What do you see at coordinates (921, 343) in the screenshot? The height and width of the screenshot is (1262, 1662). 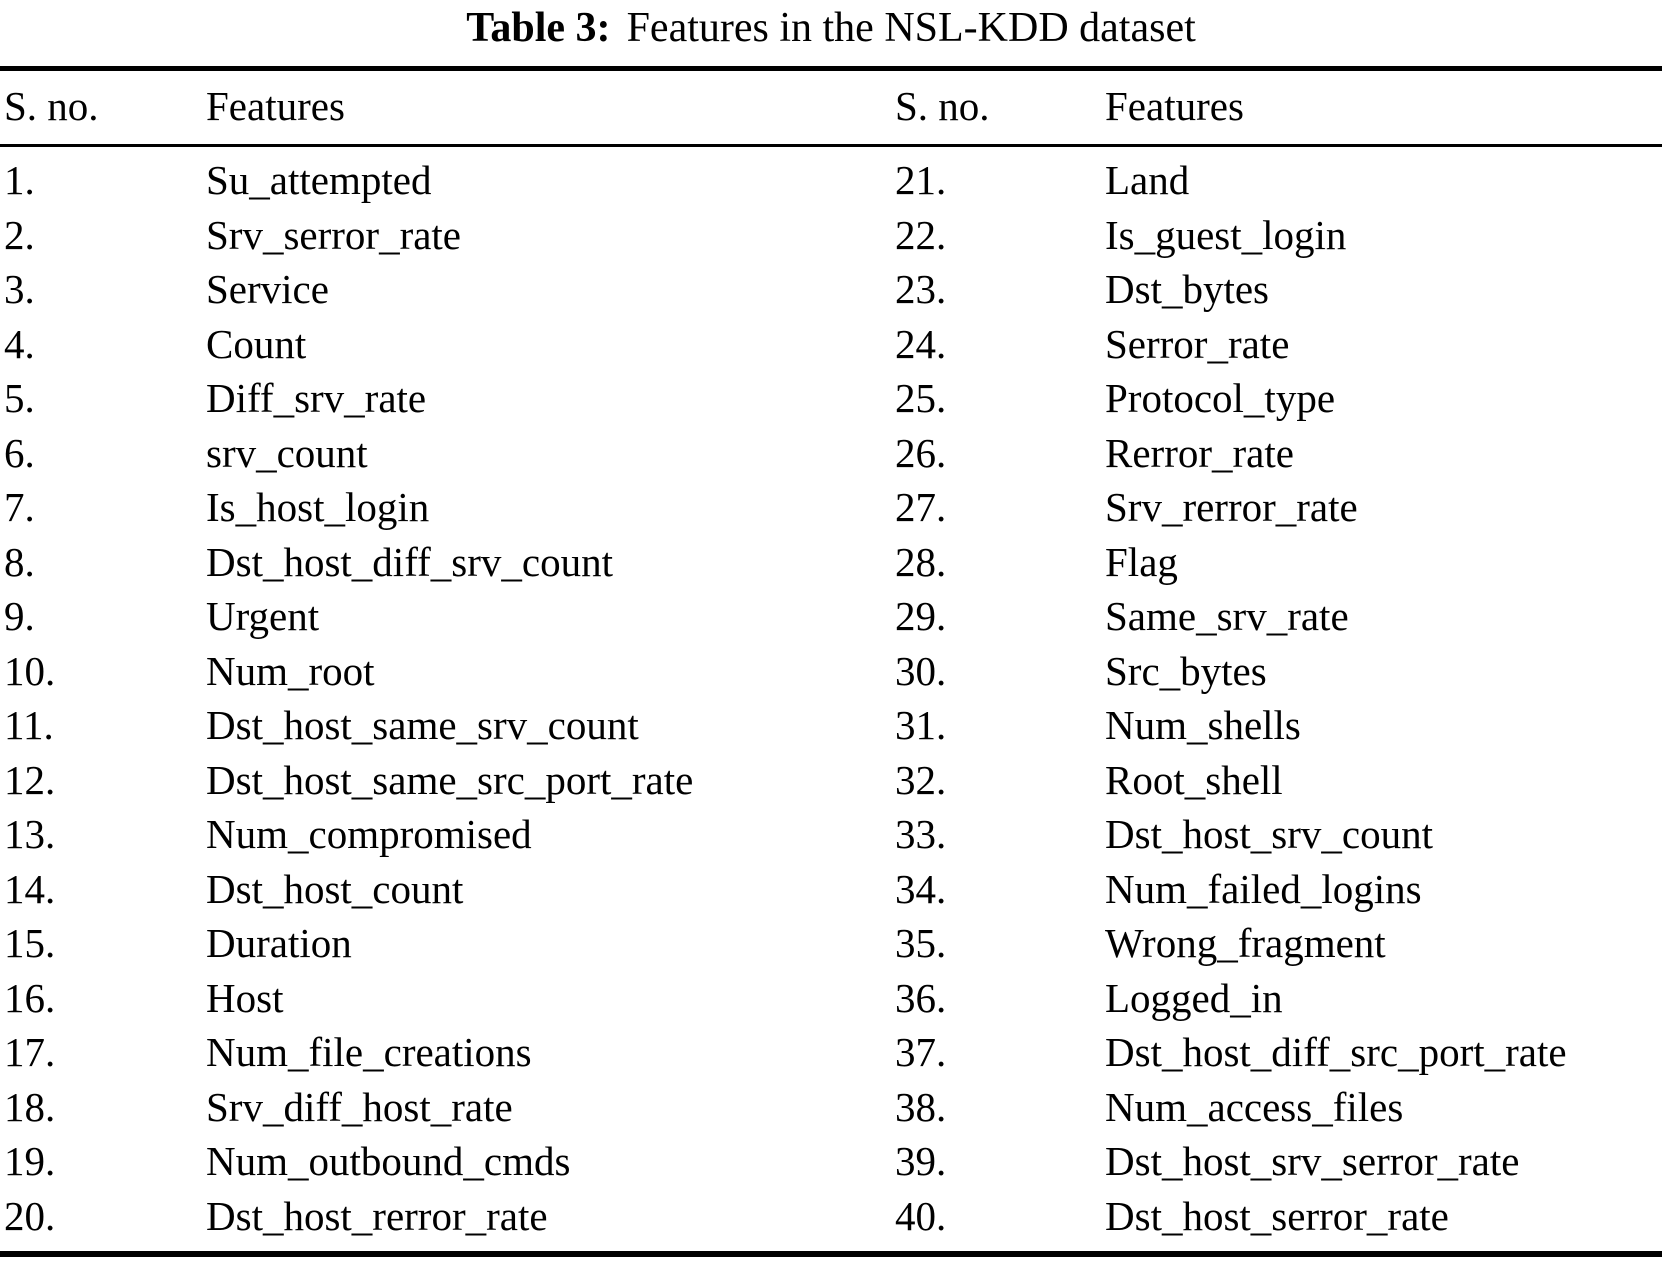 I see `serial-number-right: 24.` at bounding box center [921, 343].